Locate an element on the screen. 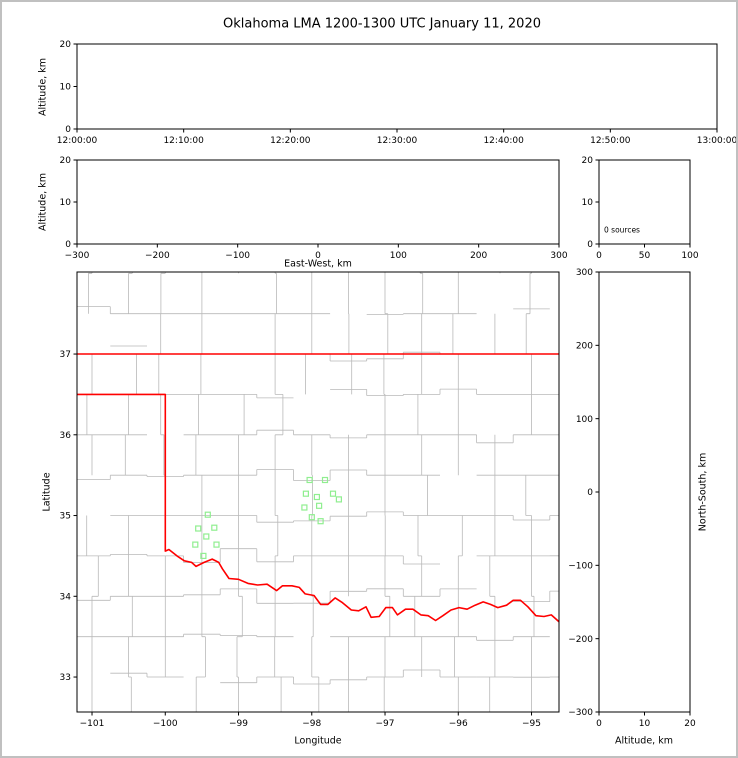 This screenshot has height=758, width=738. x-tick-label: 12:00:00 is located at coordinates (77, 141).